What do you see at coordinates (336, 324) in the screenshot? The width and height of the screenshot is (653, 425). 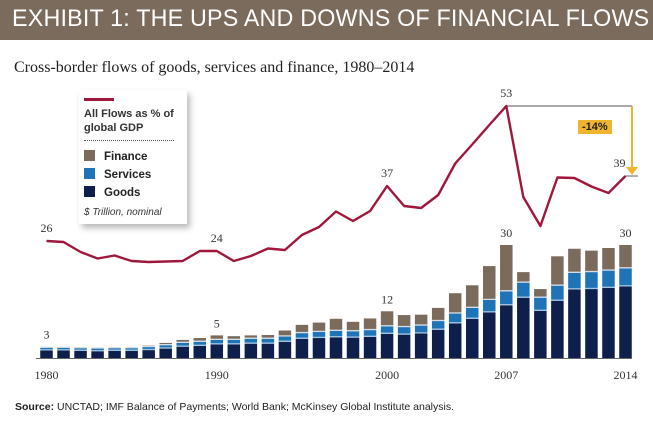 I see `bar-finance-1997` at bounding box center [336, 324].